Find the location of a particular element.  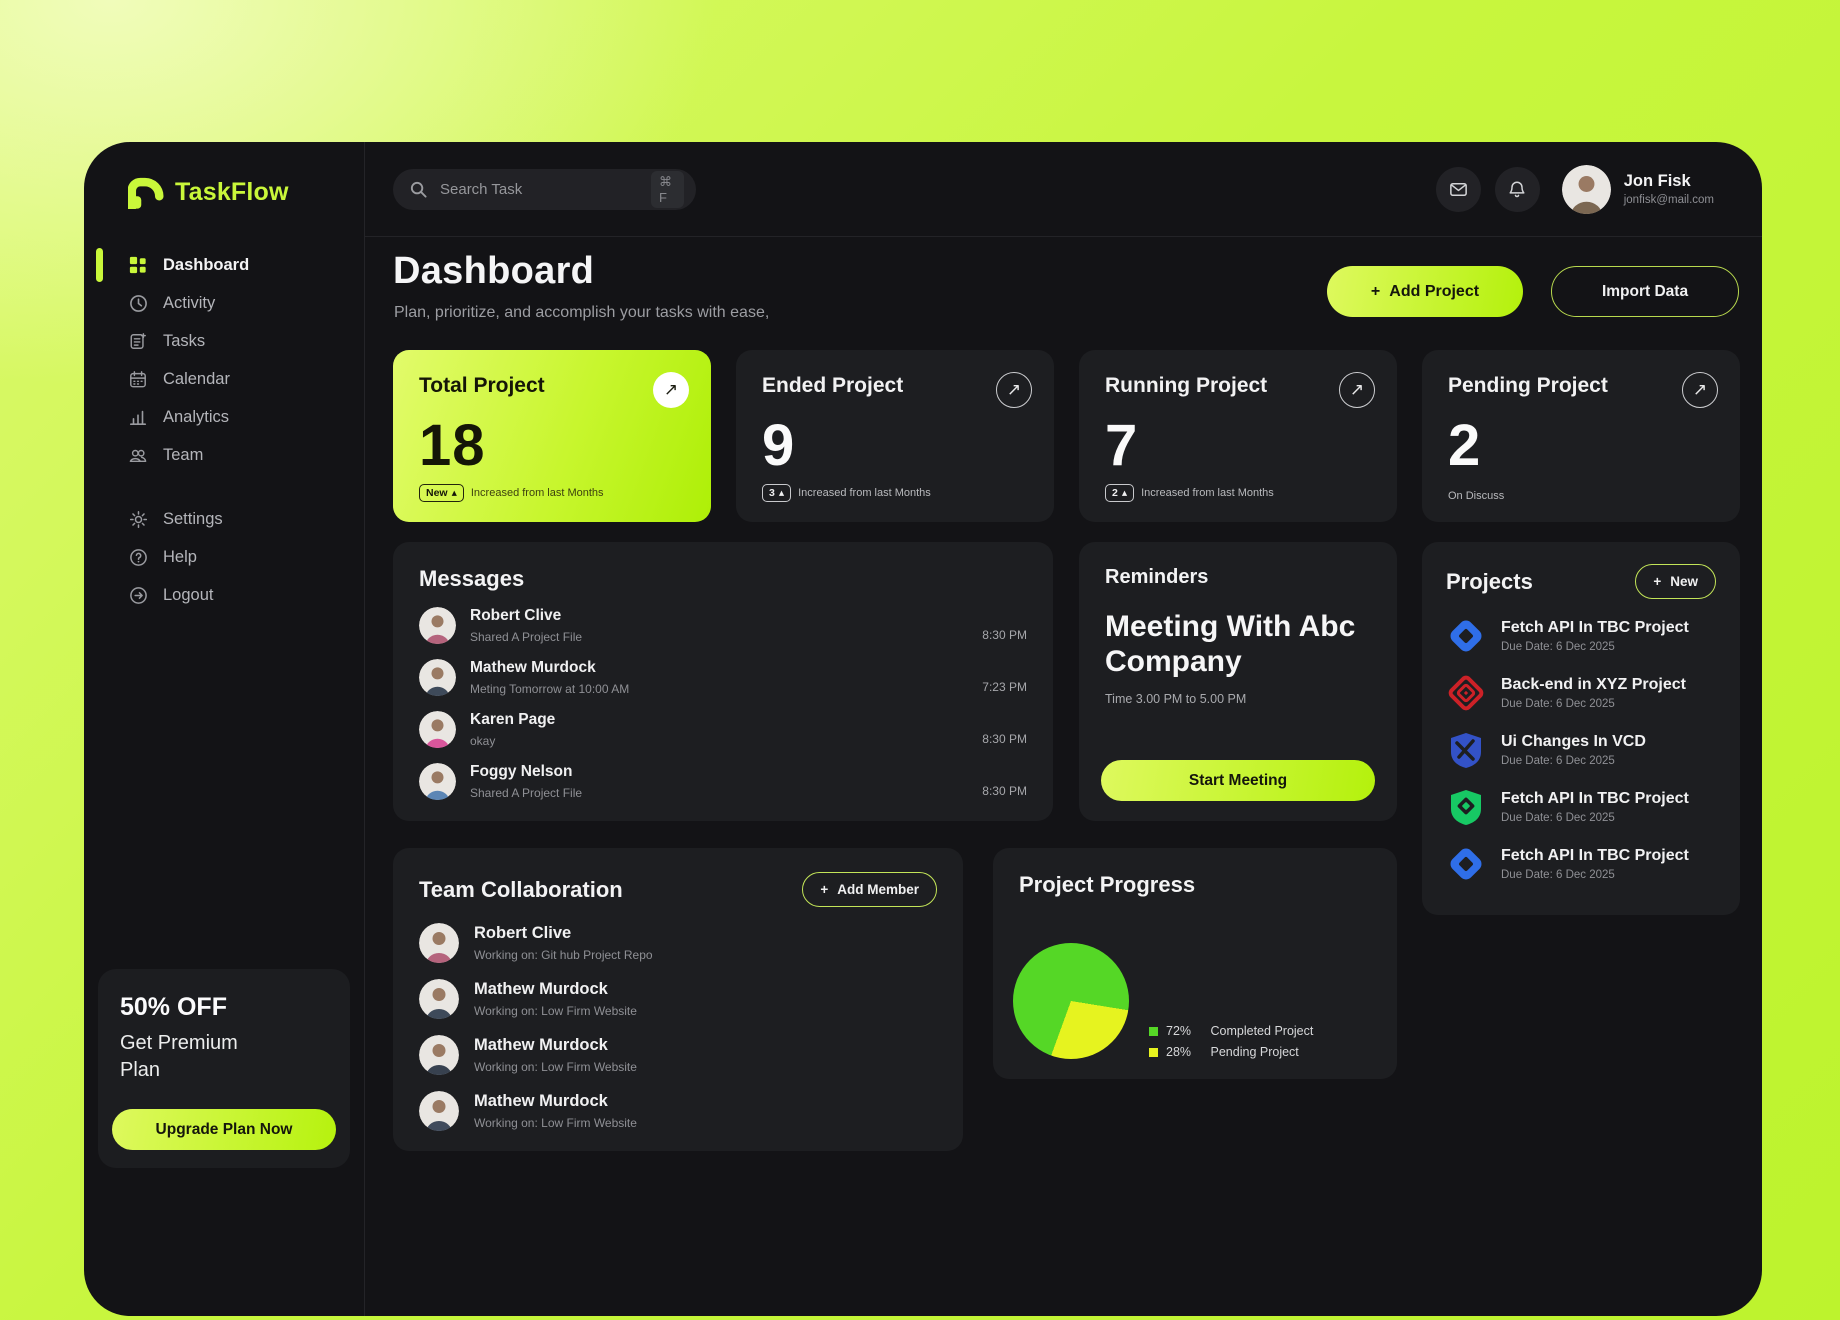

sidebar-item-help: Help is located at coordinates (223, 557).